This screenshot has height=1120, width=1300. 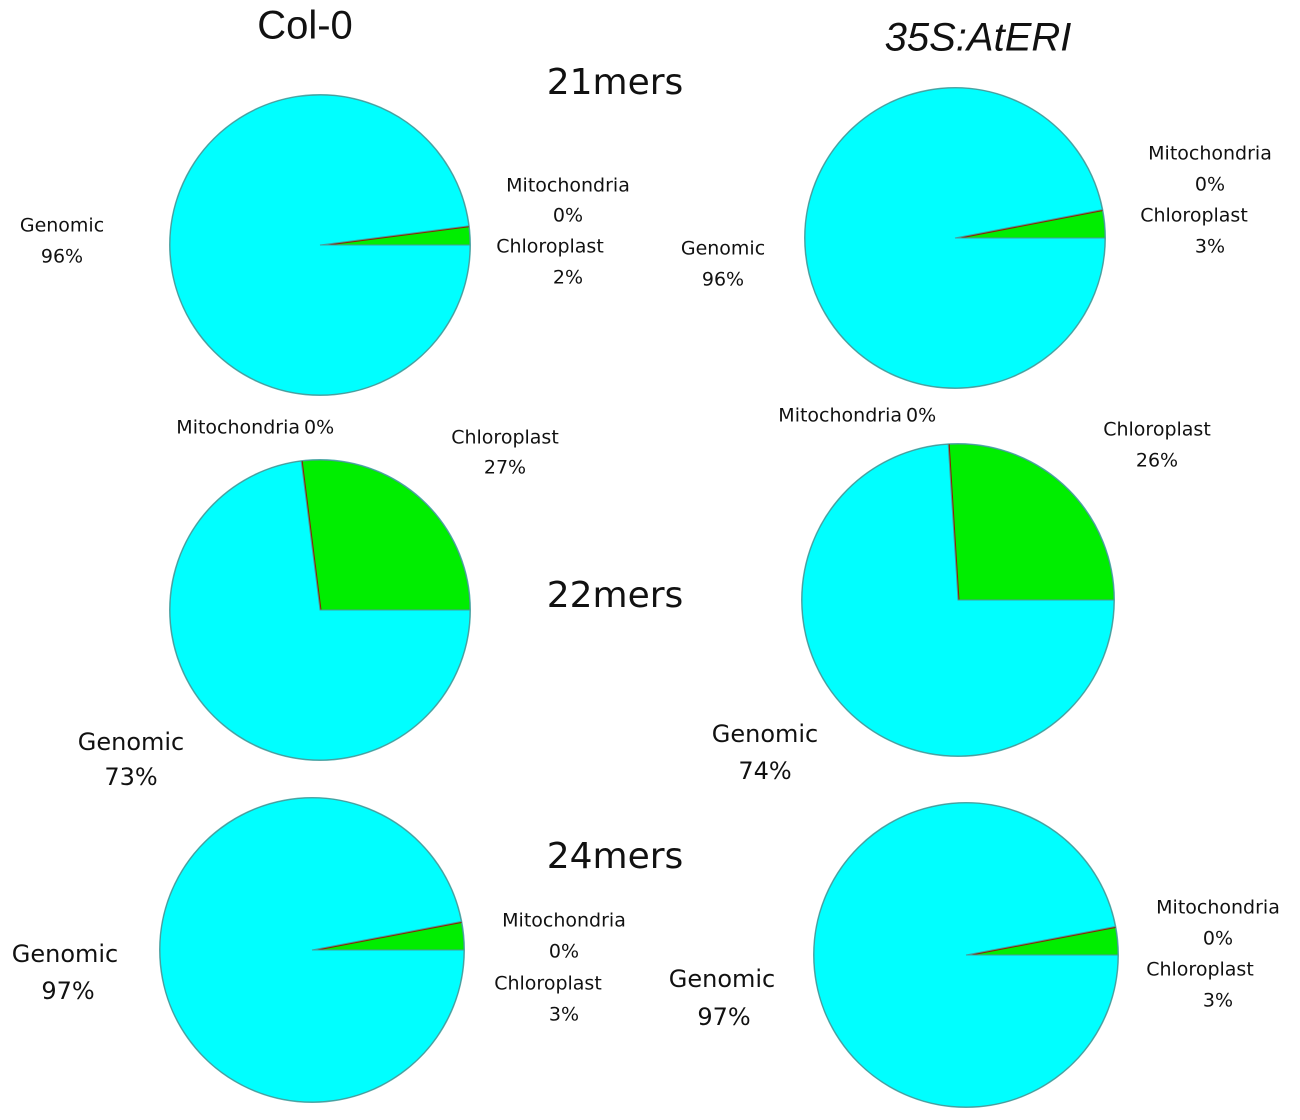 I want to click on column-title: Col-0, so click(x=305, y=26).